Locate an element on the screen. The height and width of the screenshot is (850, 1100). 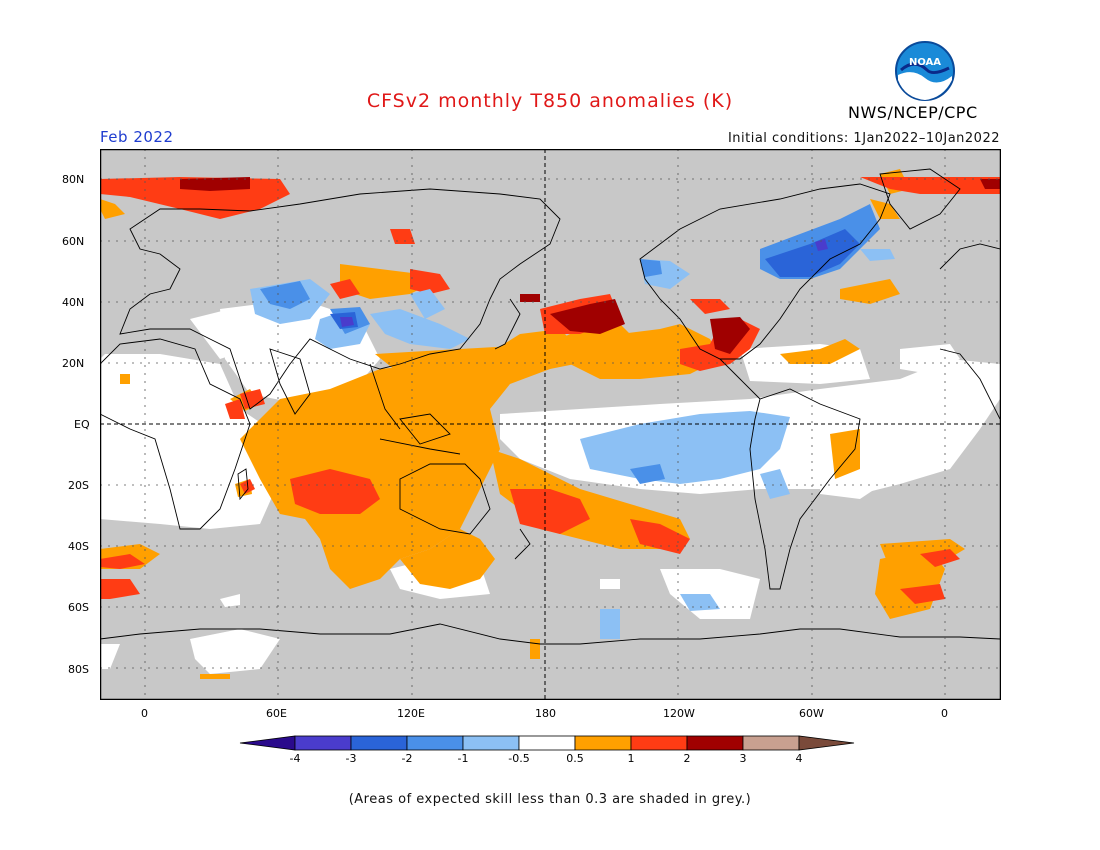
colorbar-tick-label: -0.5 is located at coordinates (519, 758).